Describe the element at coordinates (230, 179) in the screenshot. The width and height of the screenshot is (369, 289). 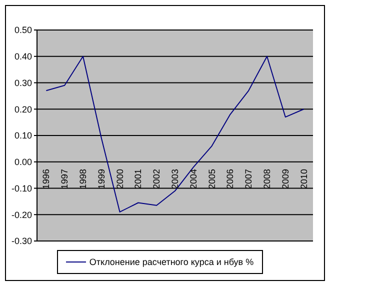
I see `x-tick-label: 2006` at that location.